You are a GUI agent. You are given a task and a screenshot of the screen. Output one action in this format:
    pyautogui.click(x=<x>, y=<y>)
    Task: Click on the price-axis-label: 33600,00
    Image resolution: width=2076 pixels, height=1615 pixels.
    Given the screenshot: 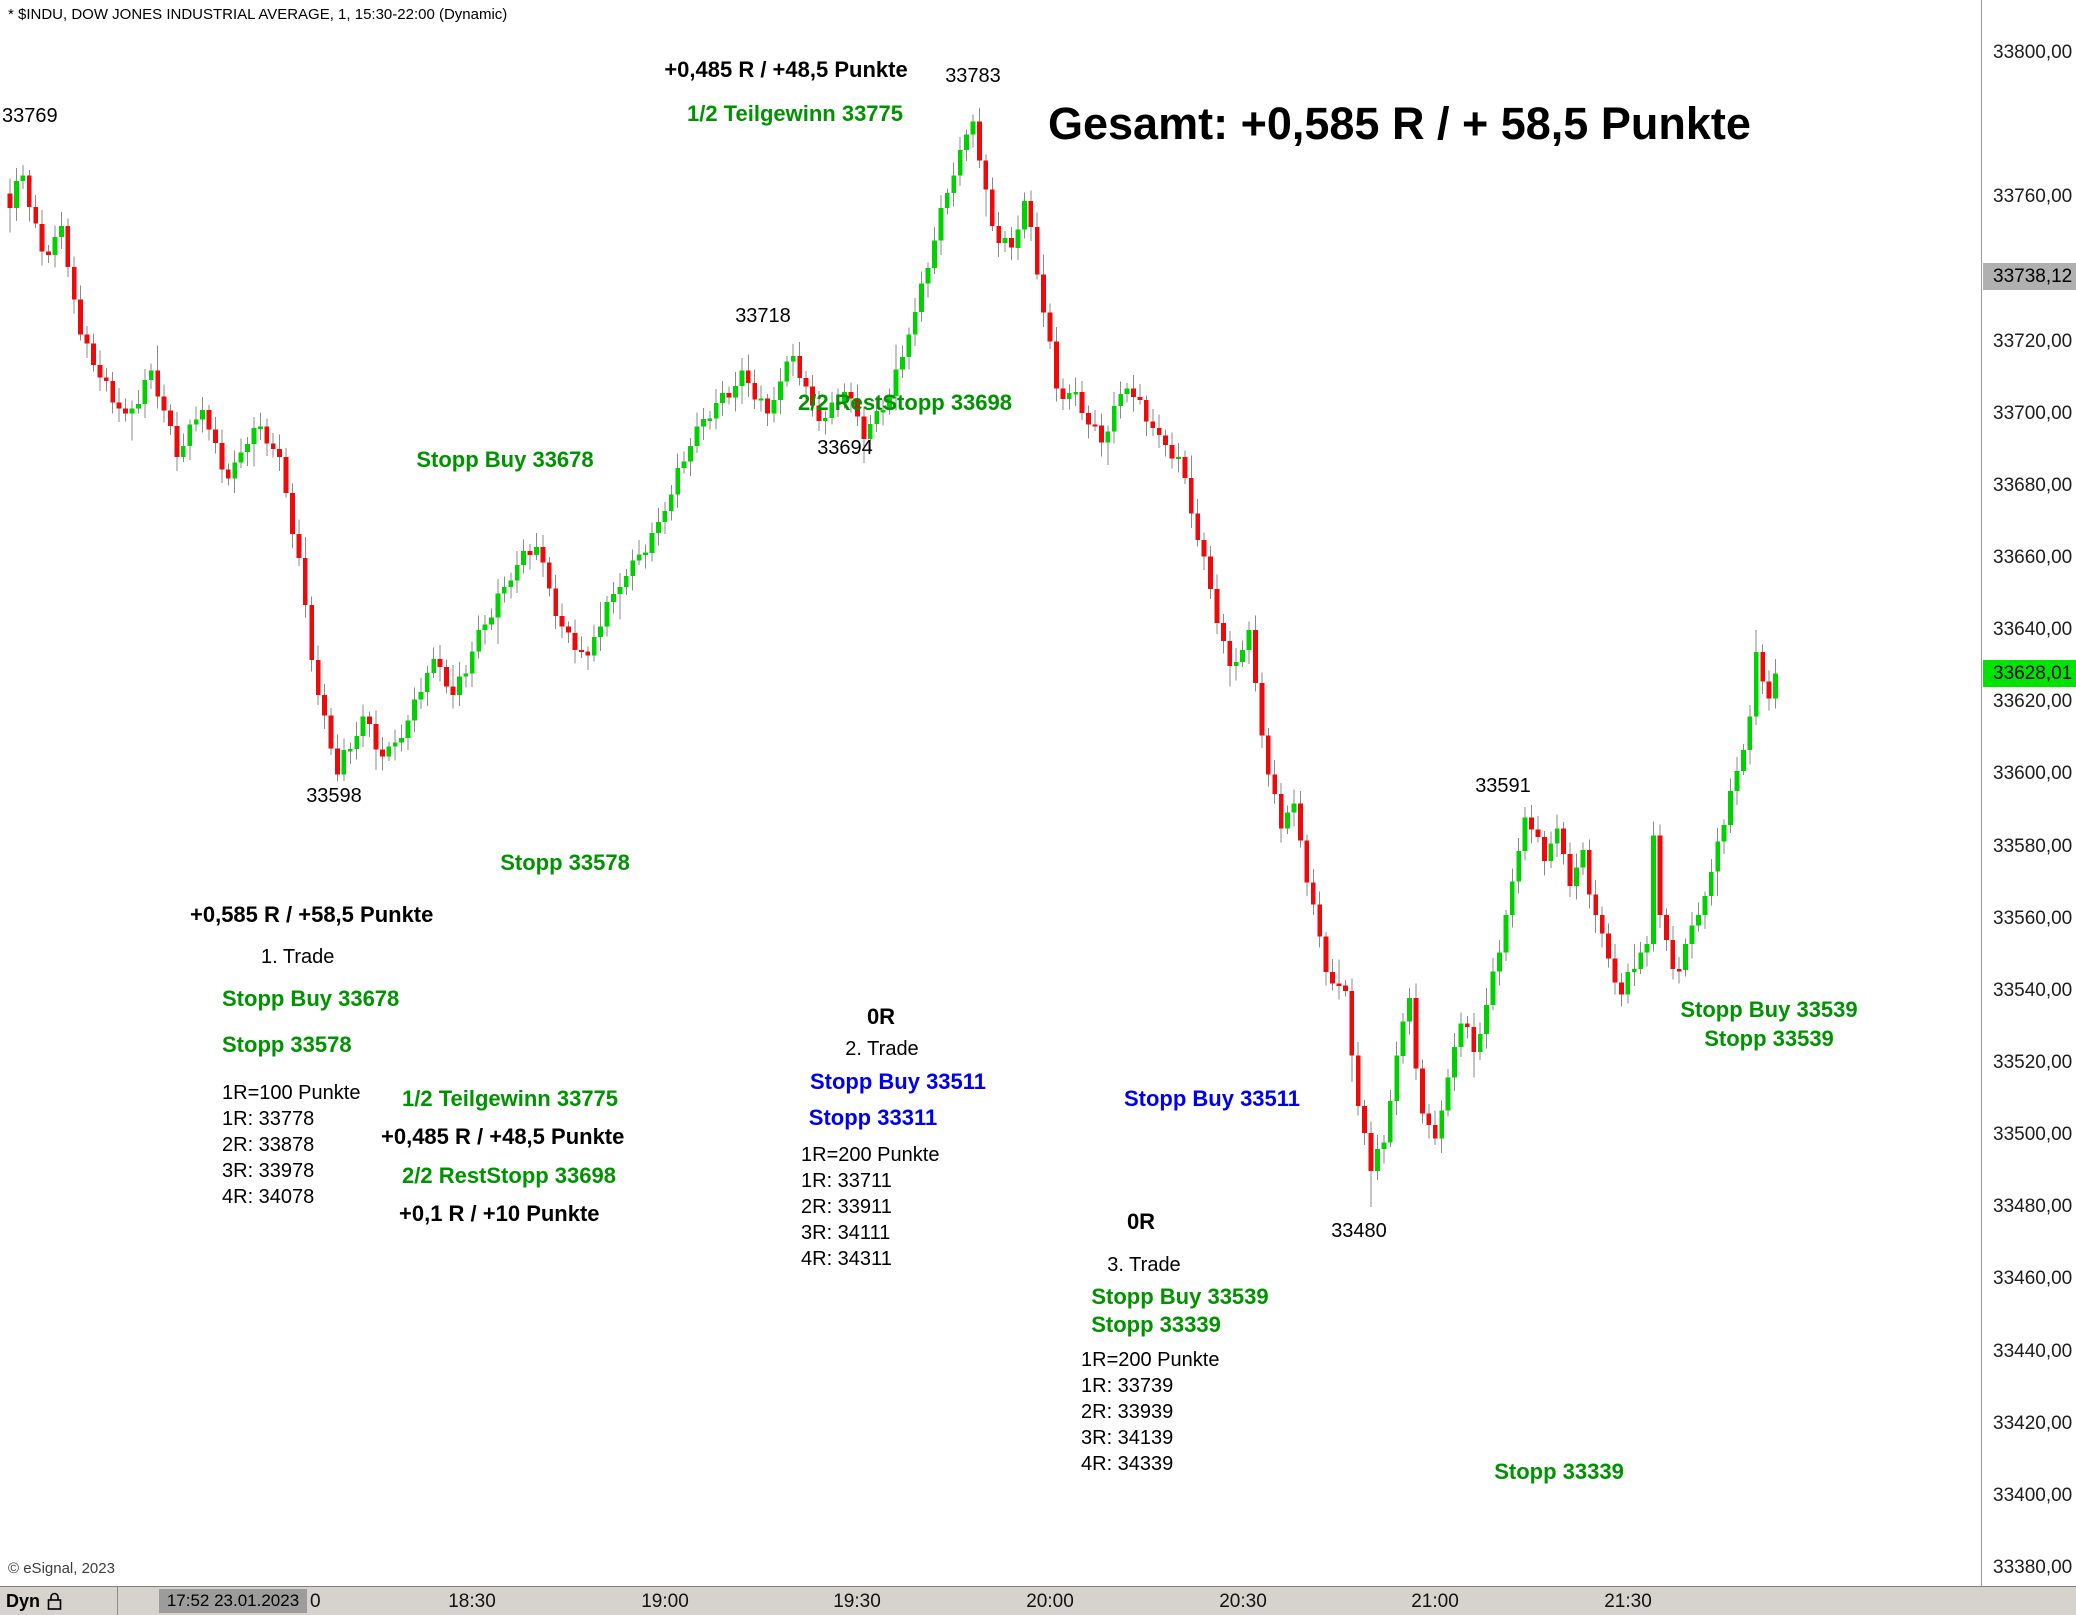 What is the action you would take?
    pyautogui.click(x=2033, y=774)
    